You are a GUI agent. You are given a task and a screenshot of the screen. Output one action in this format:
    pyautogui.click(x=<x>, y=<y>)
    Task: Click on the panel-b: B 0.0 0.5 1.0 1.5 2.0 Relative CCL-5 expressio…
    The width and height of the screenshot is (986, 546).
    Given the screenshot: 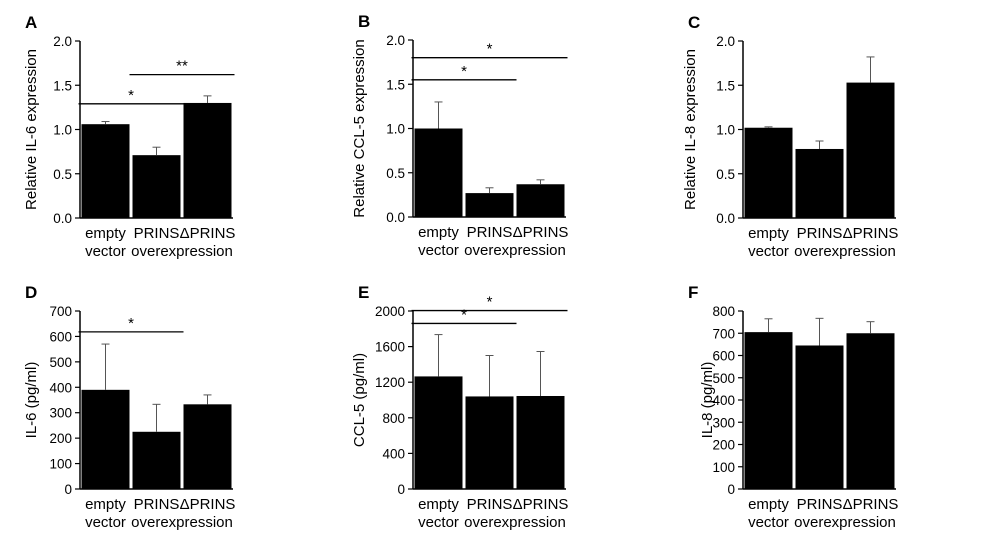 What is the action you would take?
    pyautogui.click(x=459, y=135)
    